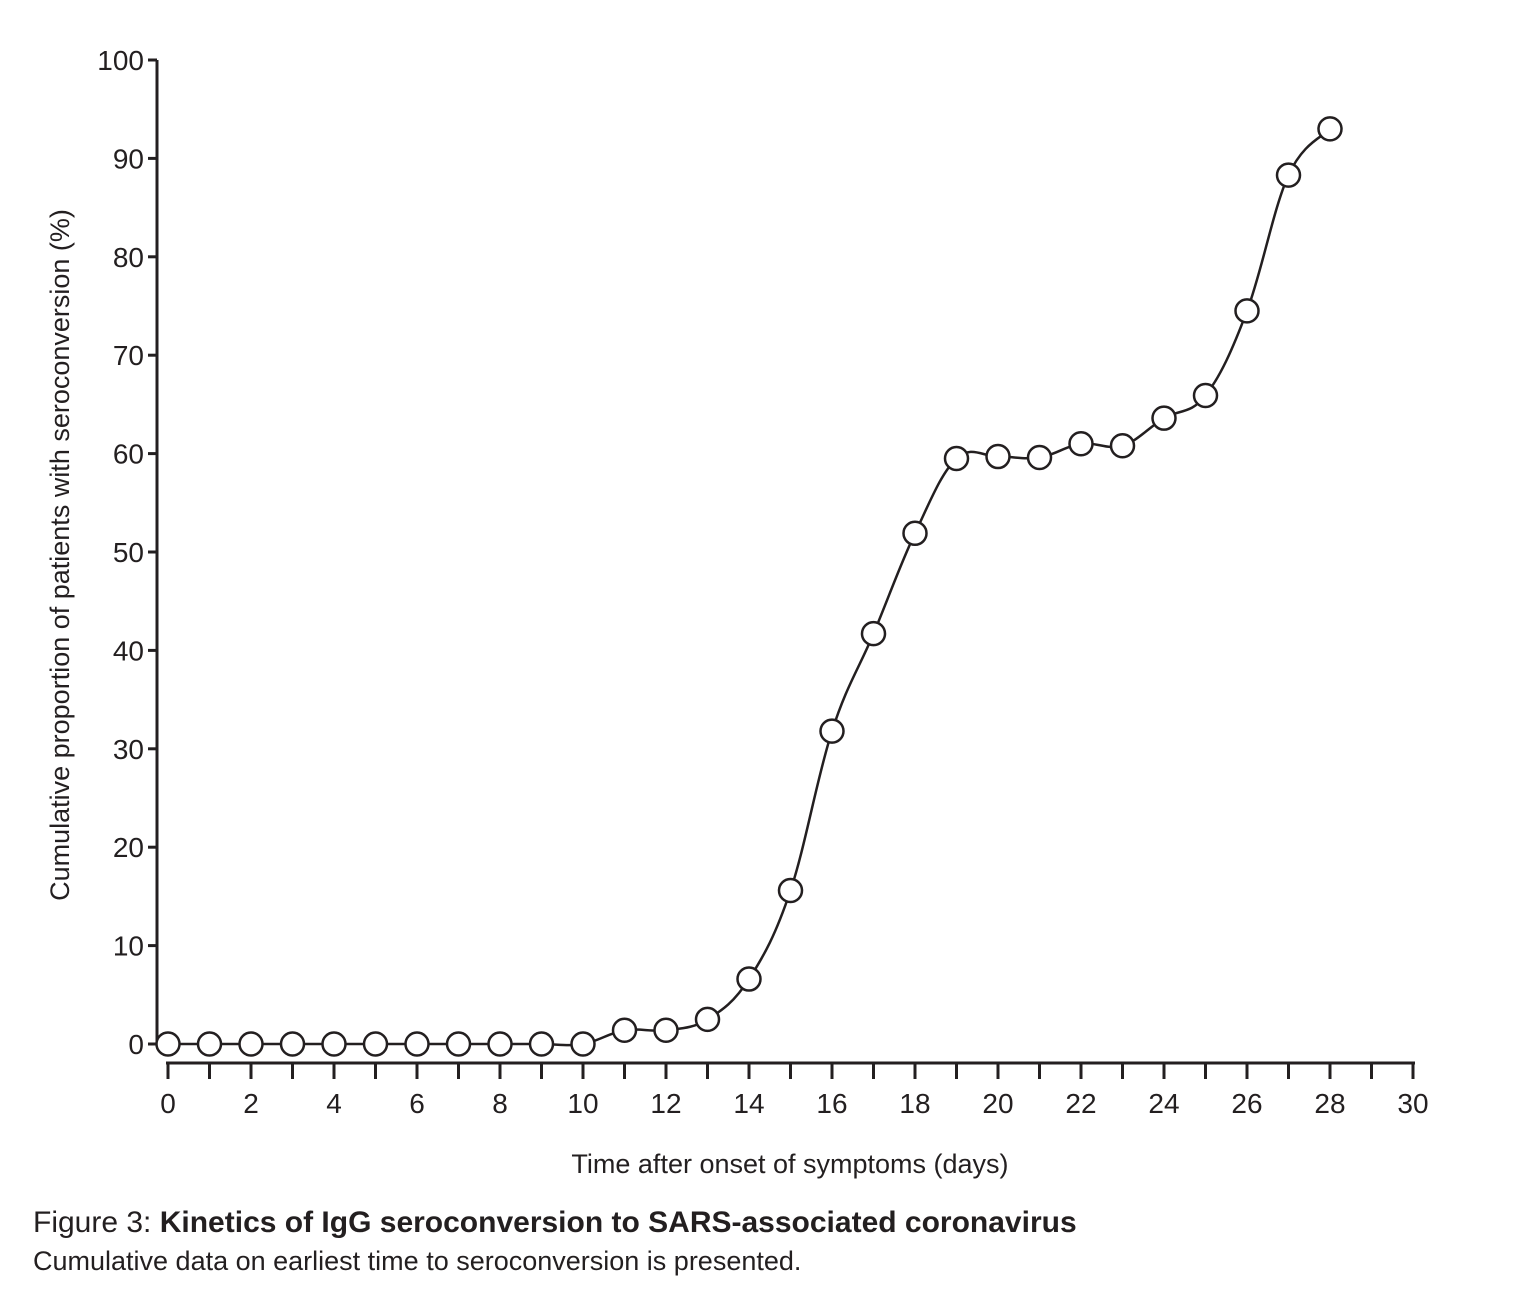 This screenshot has height=1306, width=1540. Describe the element at coordinates (128, 158) in the screenshot. I see `y-tick-label: 90` at that location.